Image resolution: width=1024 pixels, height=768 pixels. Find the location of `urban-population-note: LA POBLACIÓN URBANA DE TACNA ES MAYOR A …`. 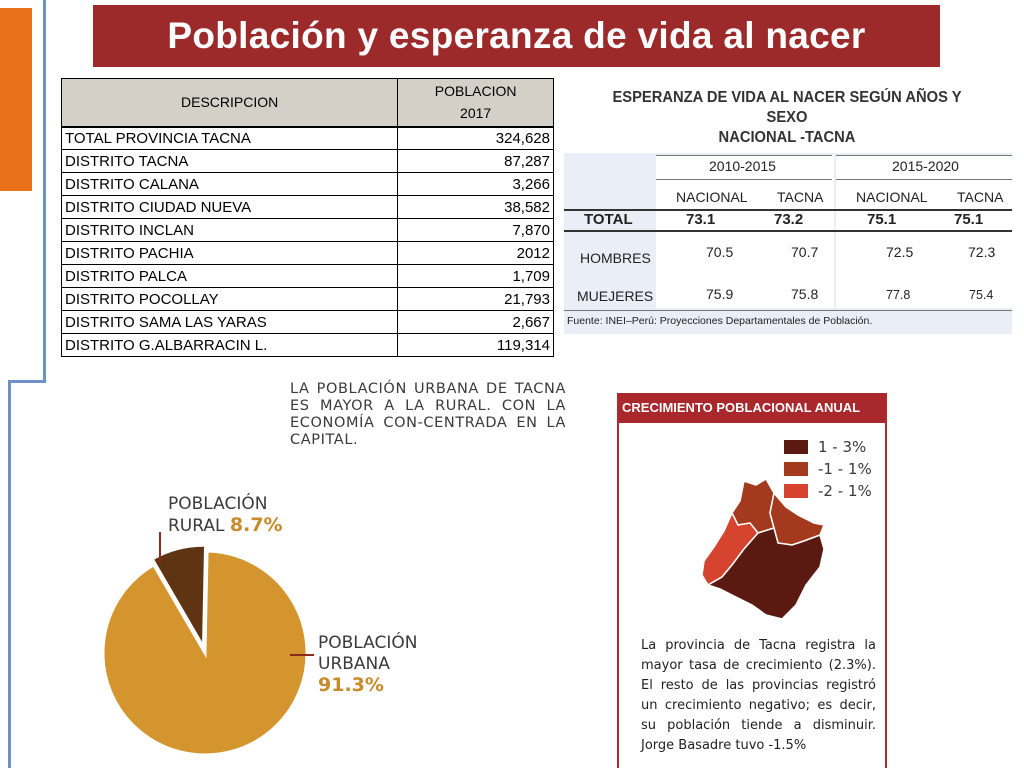

urban-population-note: LA POBLACIÓN URBANA DE TACNA ES MAYOR A … is located at coordinates (428, 414).